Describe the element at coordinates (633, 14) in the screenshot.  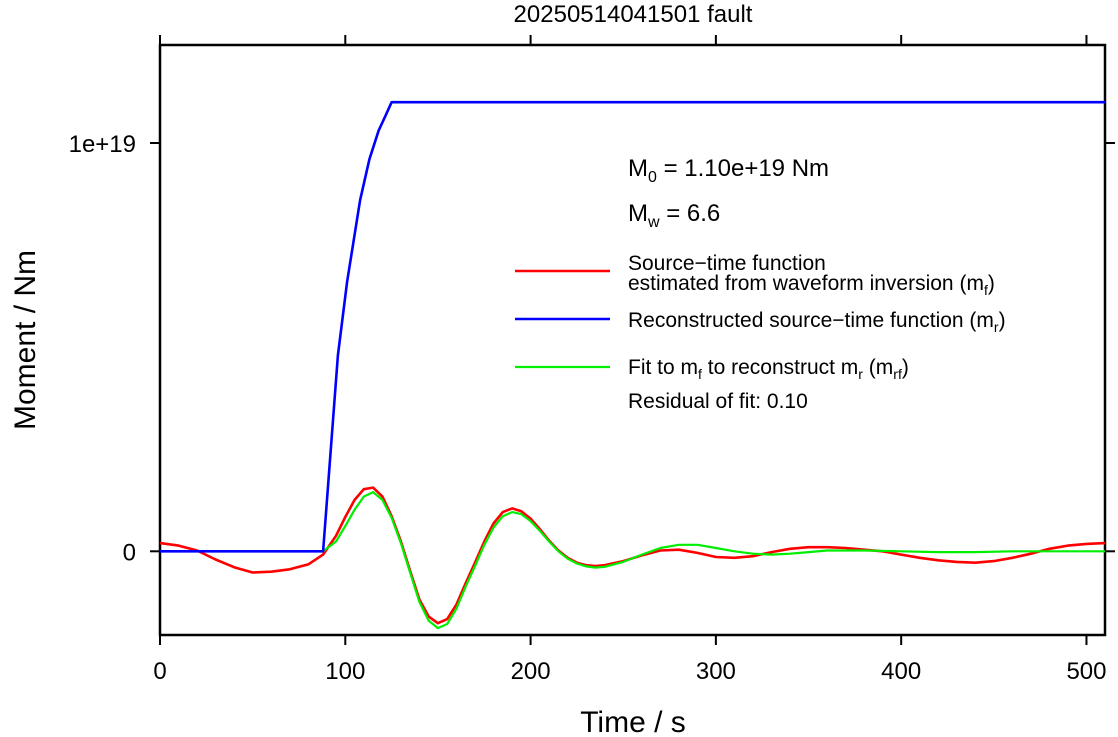
I see `chart-title: 20250514041501 fault` at that location.